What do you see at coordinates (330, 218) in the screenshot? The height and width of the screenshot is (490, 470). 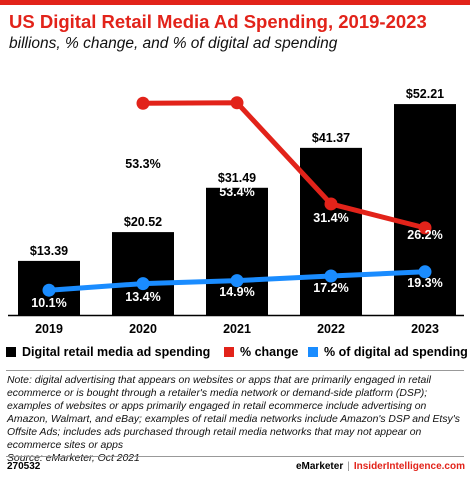 I see `pct-change-label-2022: 31.4%` at bounding box center [330, 218].